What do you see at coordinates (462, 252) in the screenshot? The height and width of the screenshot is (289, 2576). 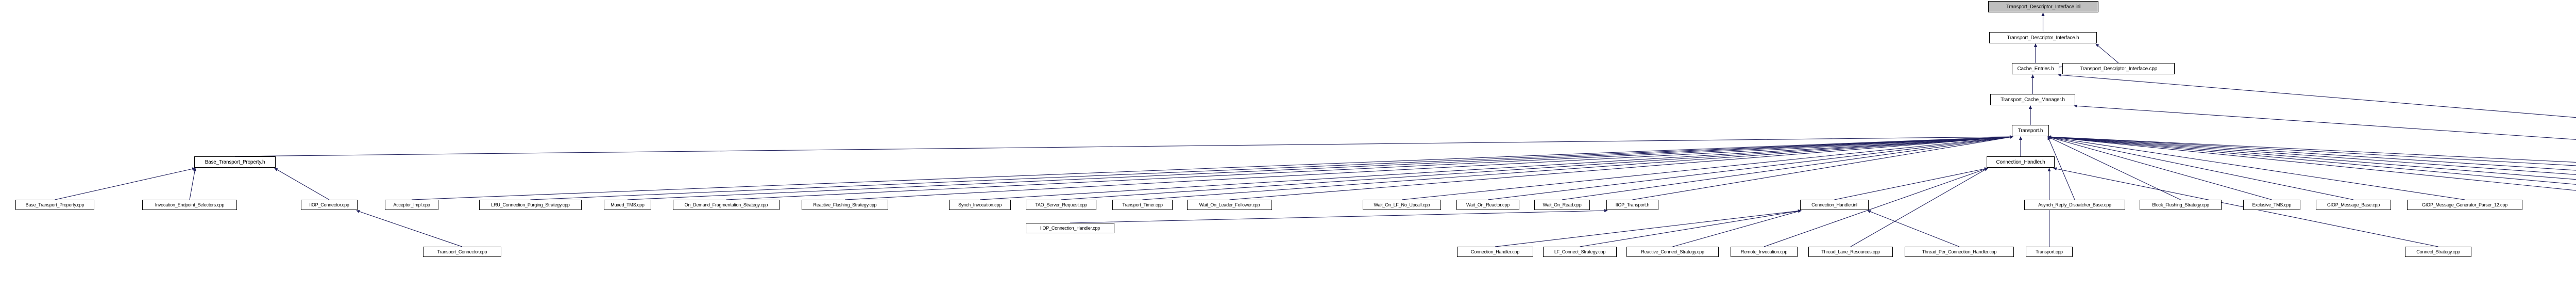 I see `graph-node: Transport_Connector.cpp` at bounding box center [462, 252].